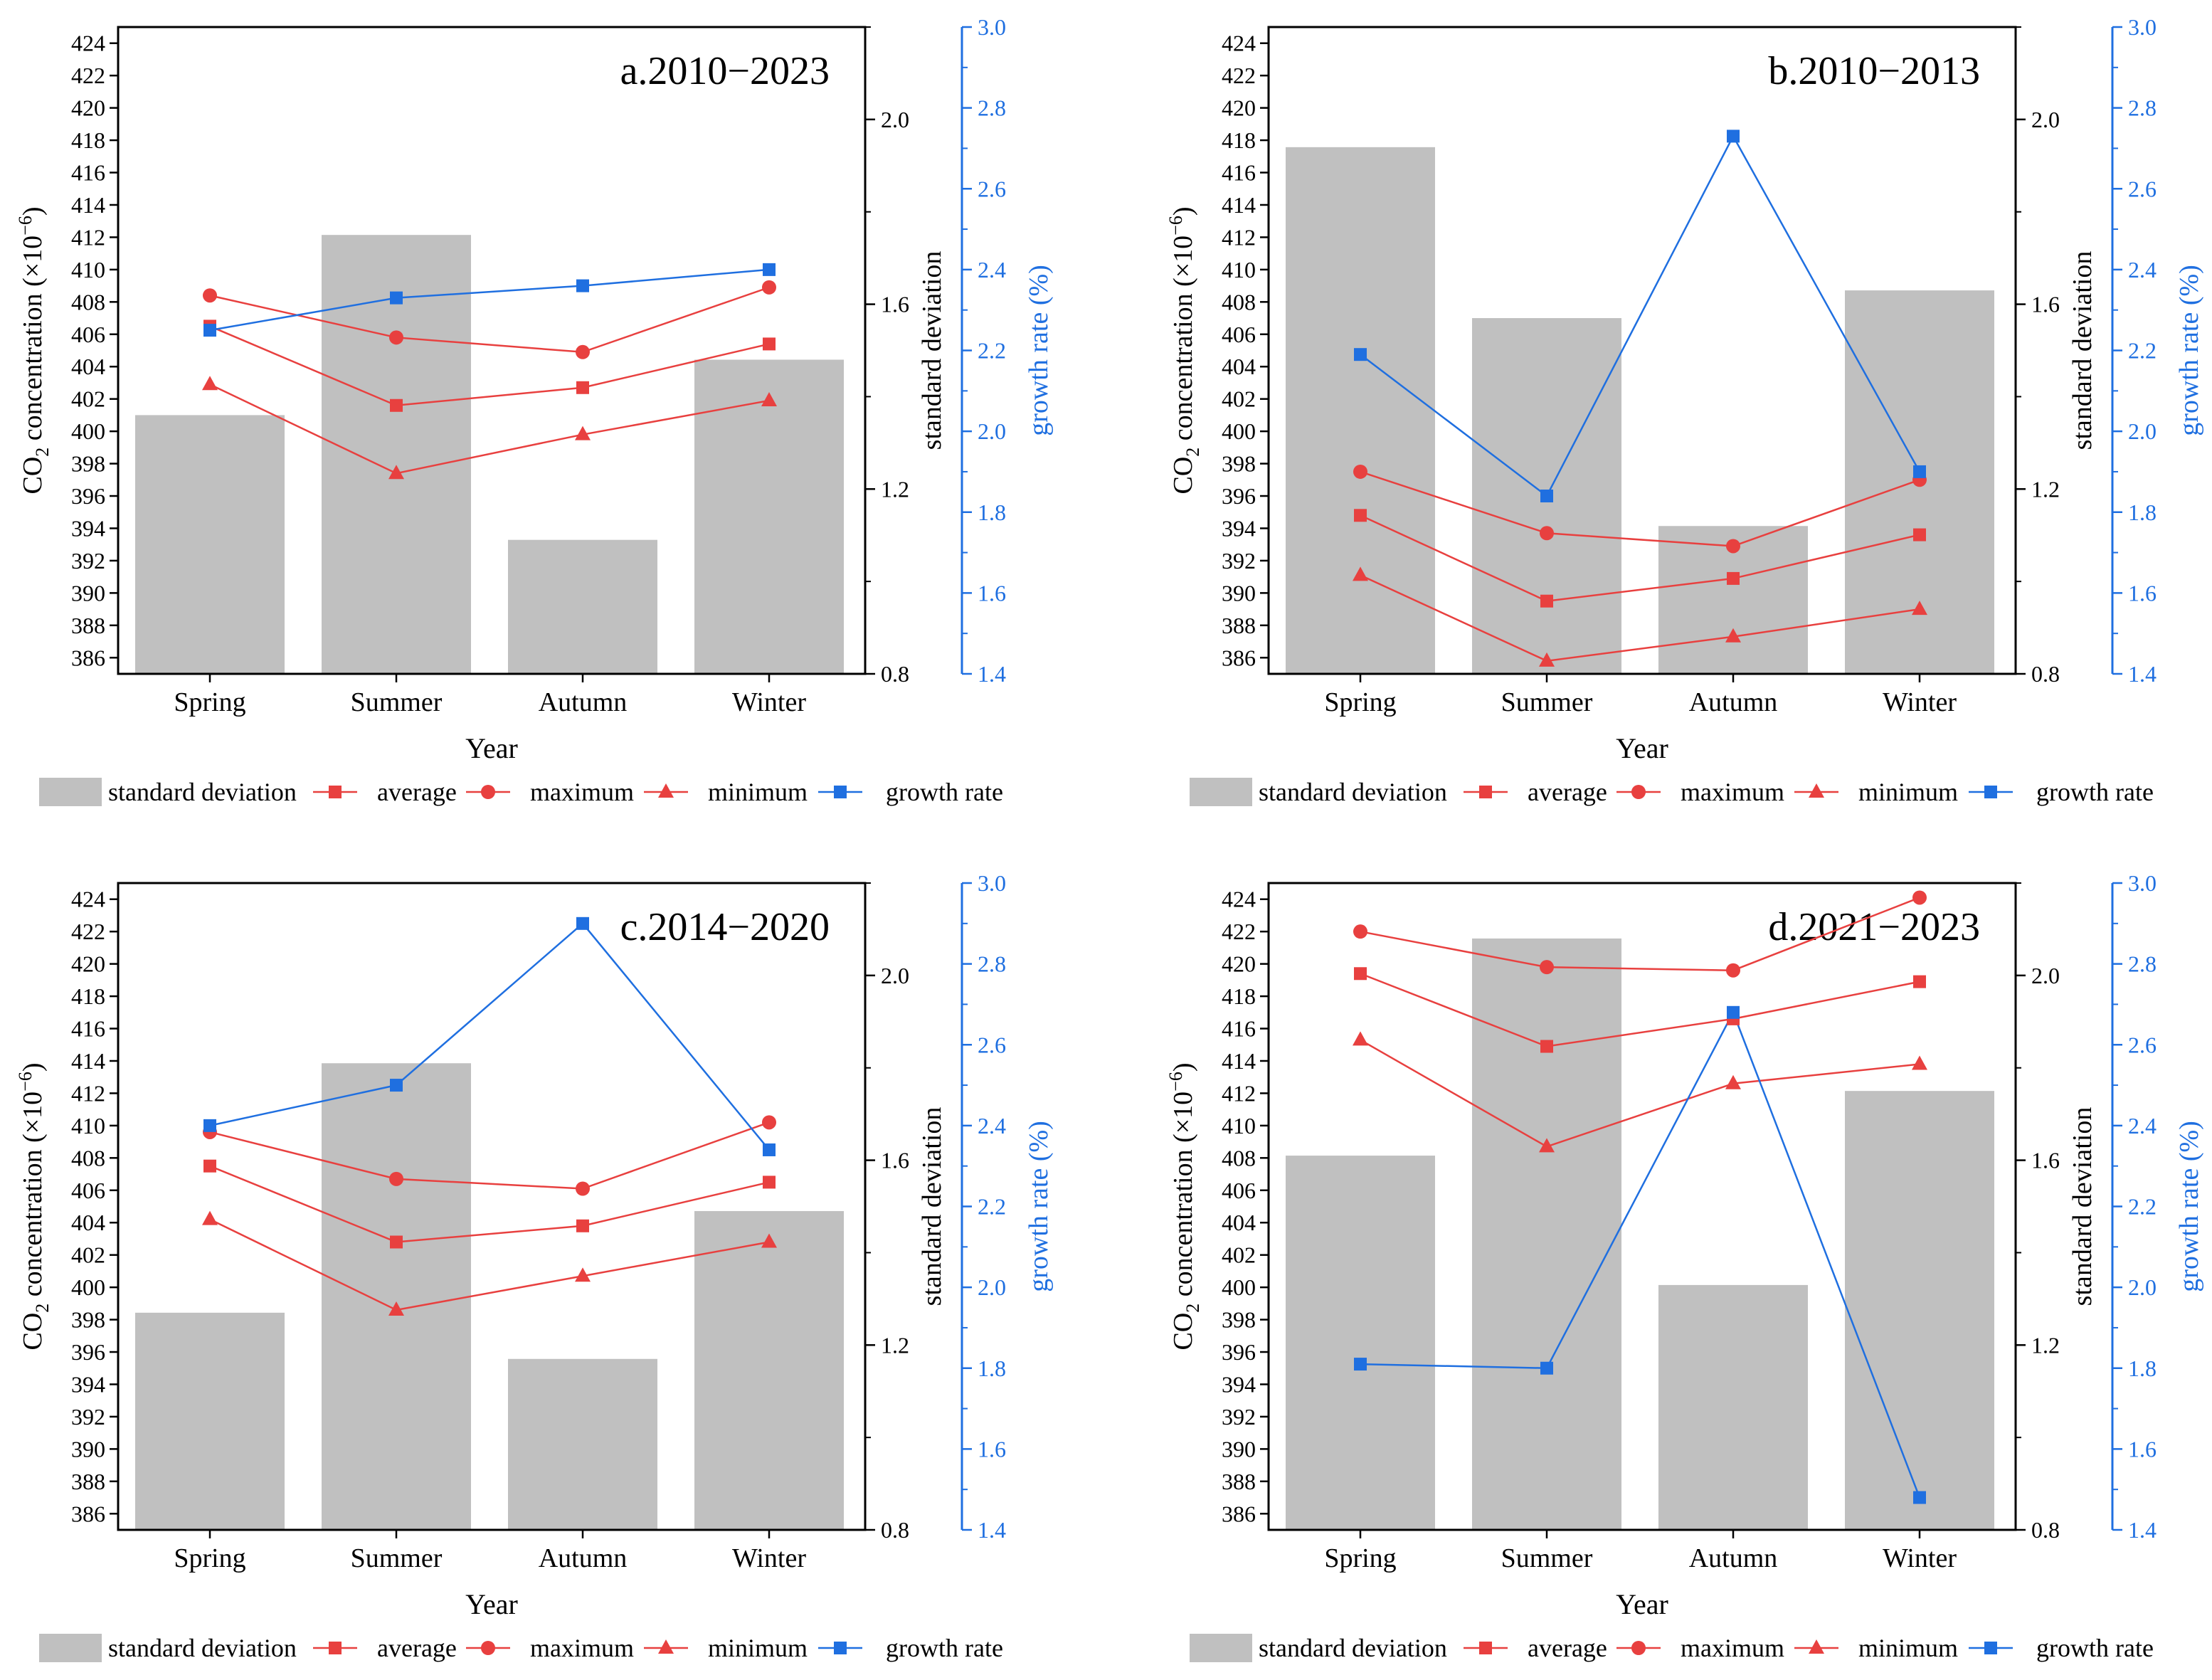 Image resolution: width=2212 pixels, height=1680 pixels. I want to click on y-axis-title-part: CO, so click(33, 1332).